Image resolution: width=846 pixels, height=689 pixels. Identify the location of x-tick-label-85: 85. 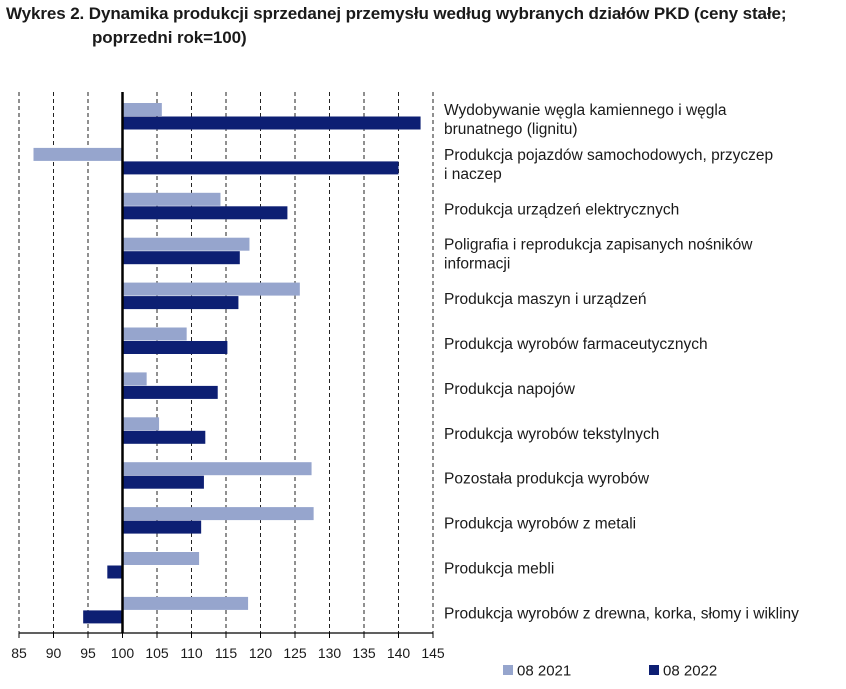
(19, 653).